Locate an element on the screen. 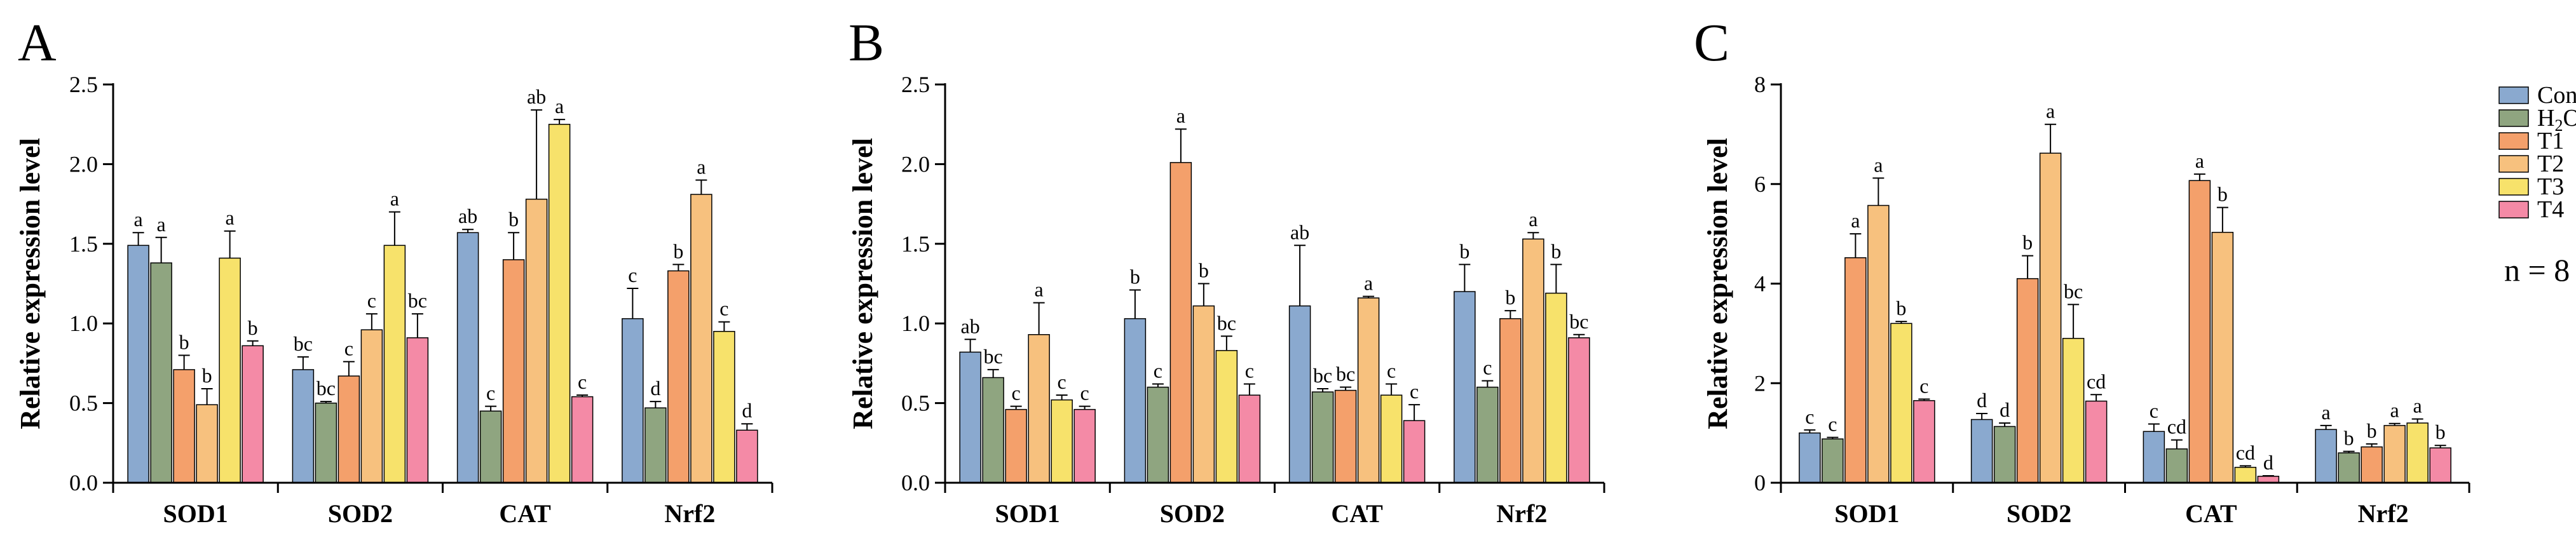 The height and width of the screenshot is (545, 2576). category-label: CAT is located at coordinates (2211, 513).